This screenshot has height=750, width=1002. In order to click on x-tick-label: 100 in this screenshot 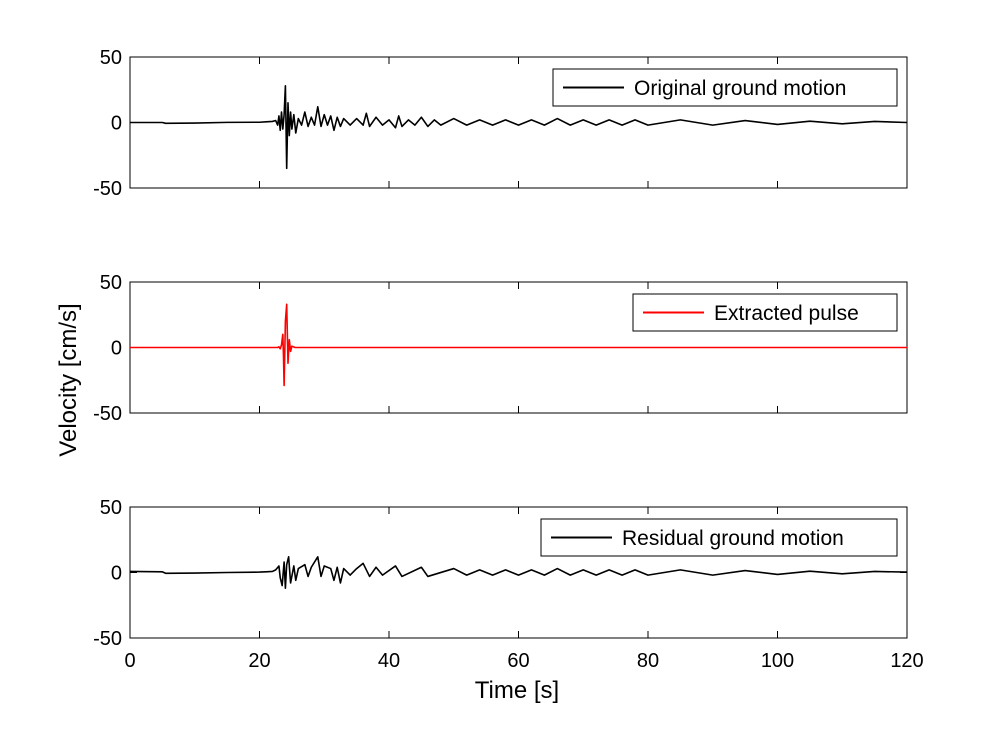, I will do `click(777, 661)`.